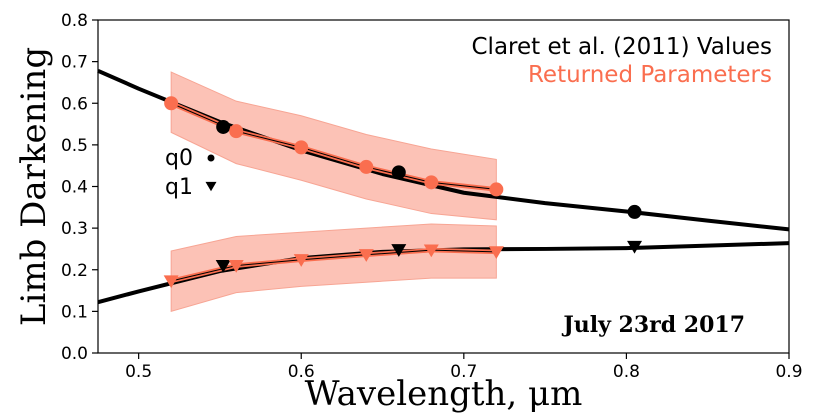 The image size is (830, 415). Describe the element at coordinates (444, 394) in the screenshot. I see `x-axis-label: Wavelength, μm` at that location.